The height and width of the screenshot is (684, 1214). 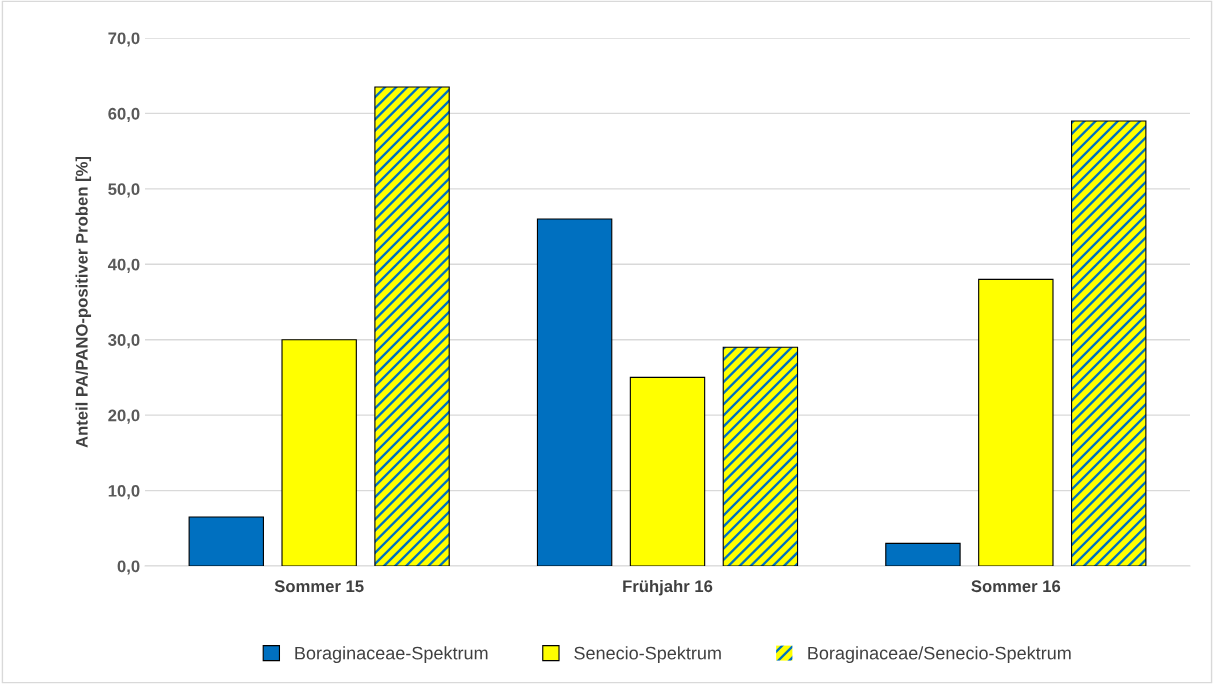 What do you see at coordinates (128, 567) in the screenshot?
I see `y-tick-label: 0,0` at bounding box center [128, 567].